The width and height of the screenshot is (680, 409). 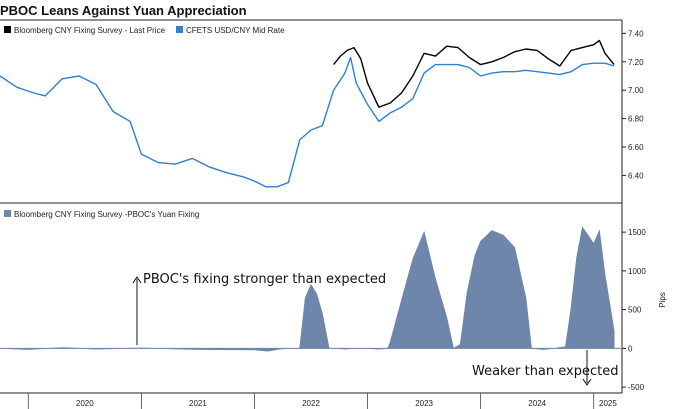 I want to click on x-tick-label: 2023, so click(x=424, y=403).